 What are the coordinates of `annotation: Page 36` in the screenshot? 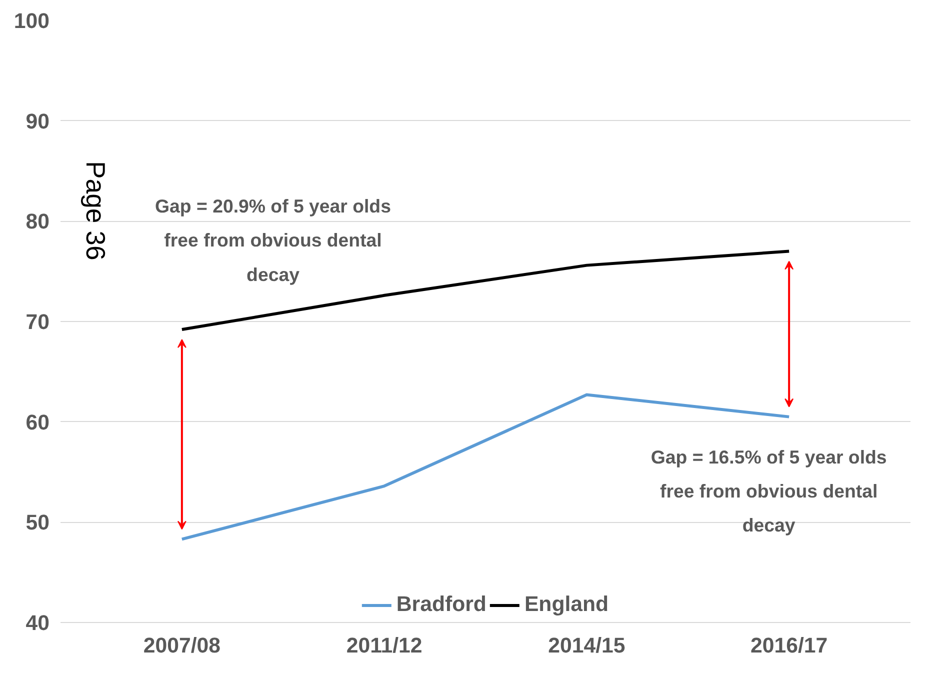 It's located at (95, 210).